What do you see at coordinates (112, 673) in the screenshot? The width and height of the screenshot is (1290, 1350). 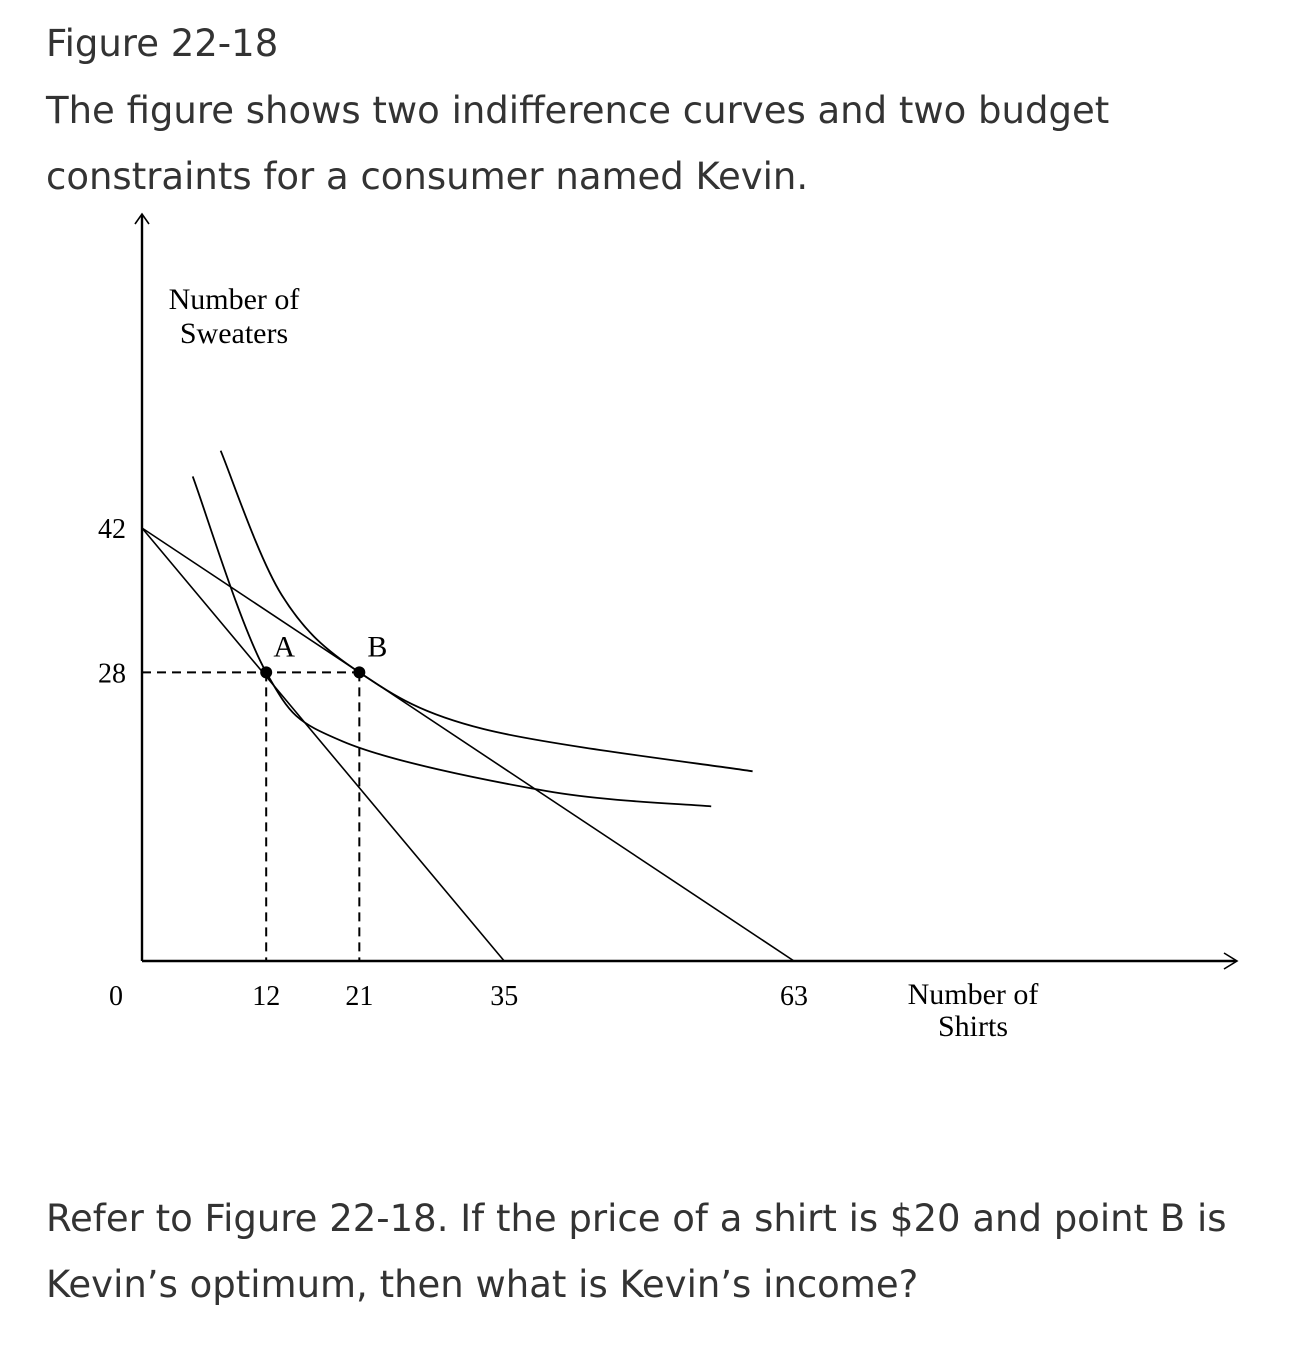 I see `y-tick-label: 28` at bounding box center [112, 673].